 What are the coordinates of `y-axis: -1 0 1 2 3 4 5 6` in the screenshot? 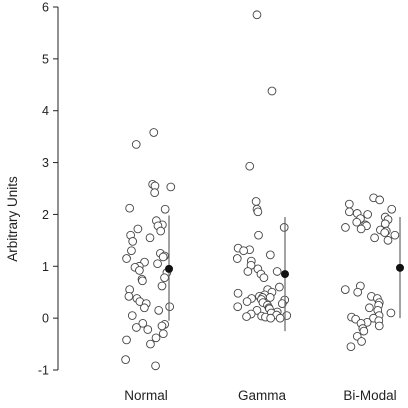 It's located at (48, 189).